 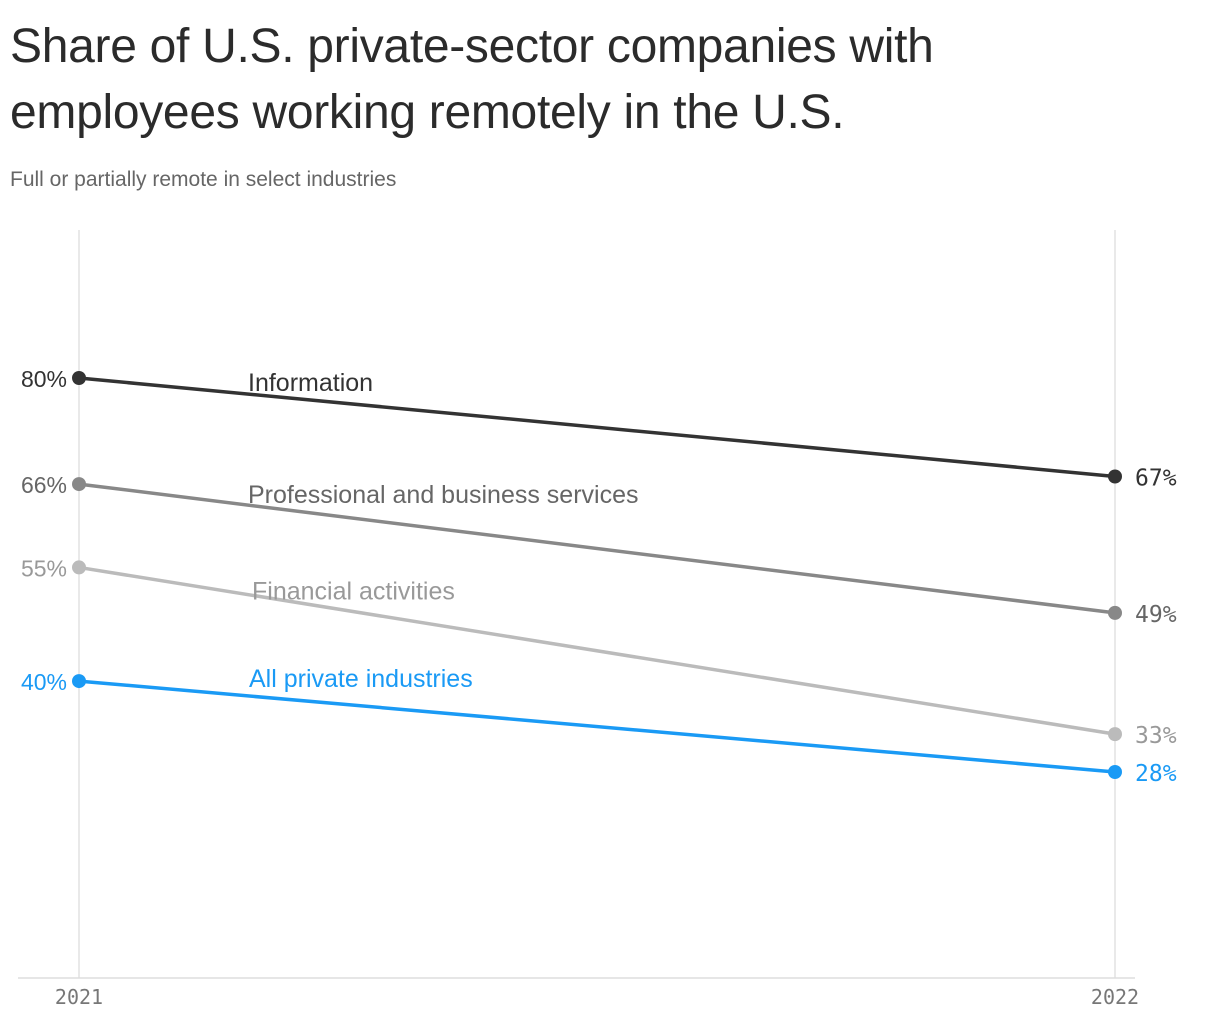 I want to click on start-label-professional-and-business-services: 66%, so click(x=44, y=485).